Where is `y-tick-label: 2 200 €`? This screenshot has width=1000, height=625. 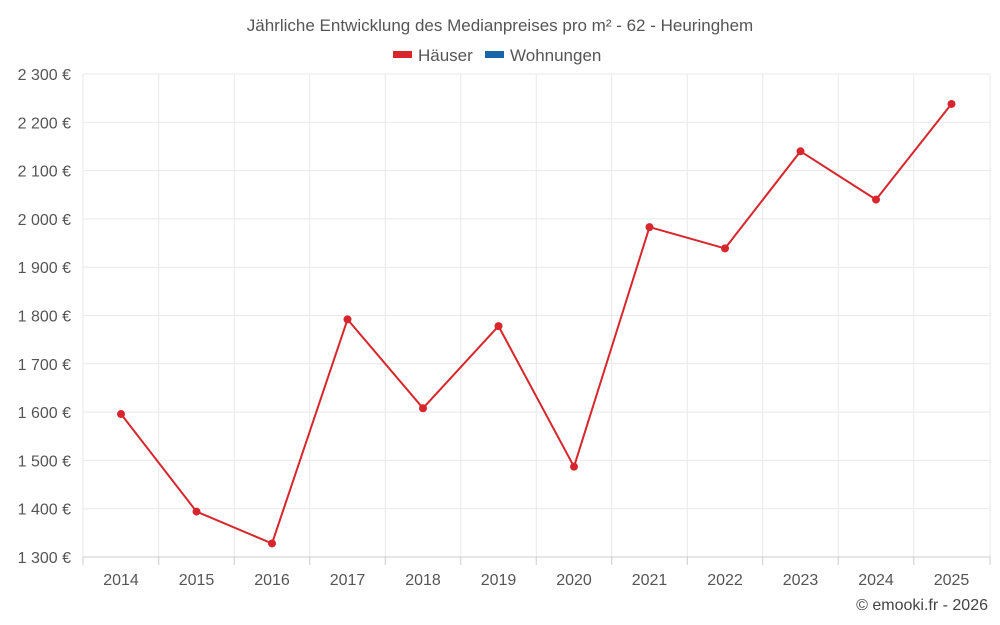
y-tick-label: 2 200 € is located at coordinates (44, 123).